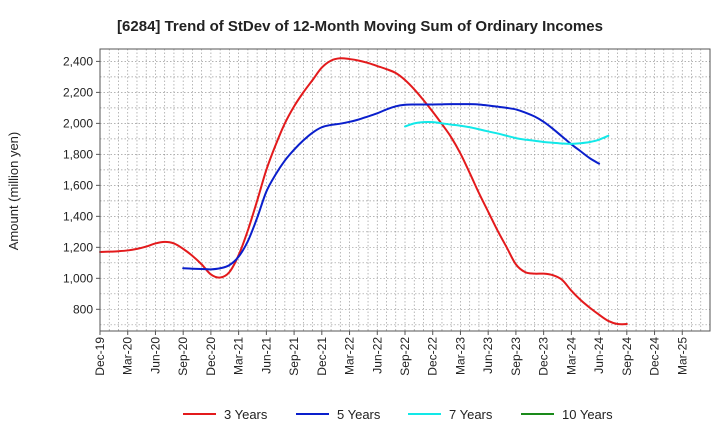 The height and width of the screenshot is (440, 720). Describe the element at coordinates (78, 154) in the screenshot. I see `y-tick-label: 1,800` at that location.